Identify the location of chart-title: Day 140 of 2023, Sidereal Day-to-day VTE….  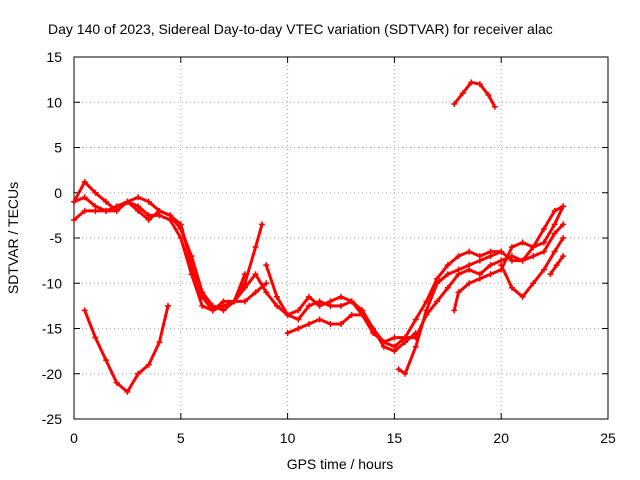
(300, 29).